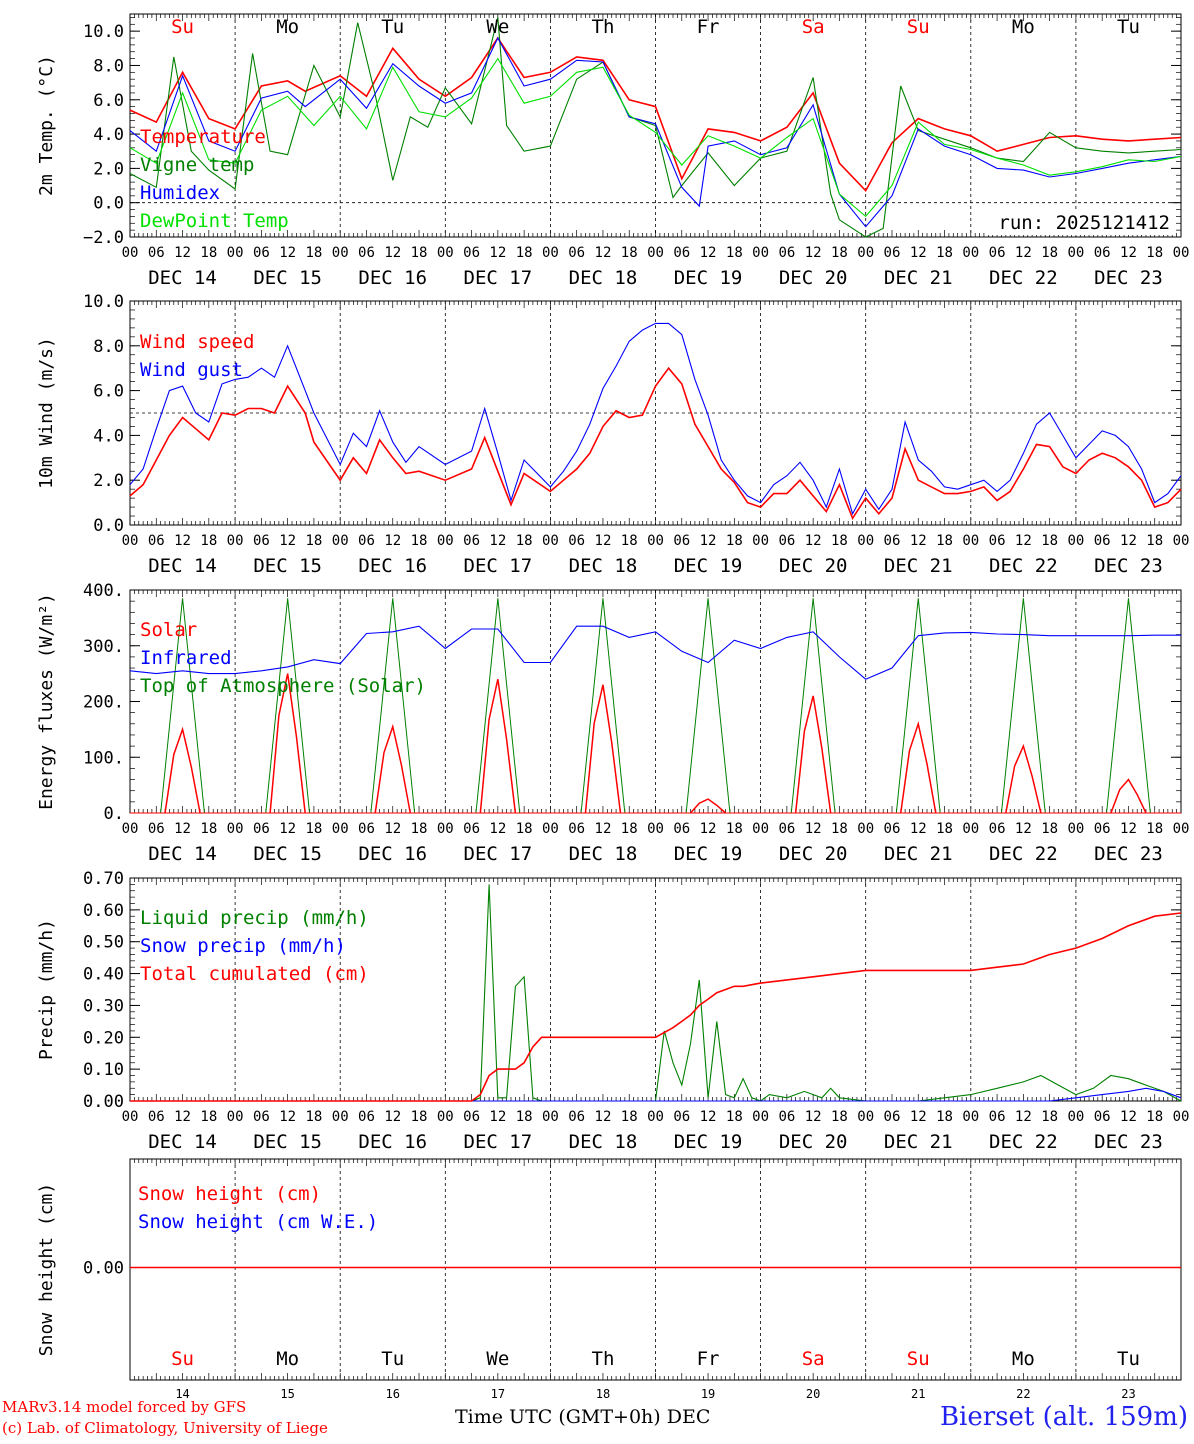  I want to click on y-tick-label: 6.0, so click(108, 101).